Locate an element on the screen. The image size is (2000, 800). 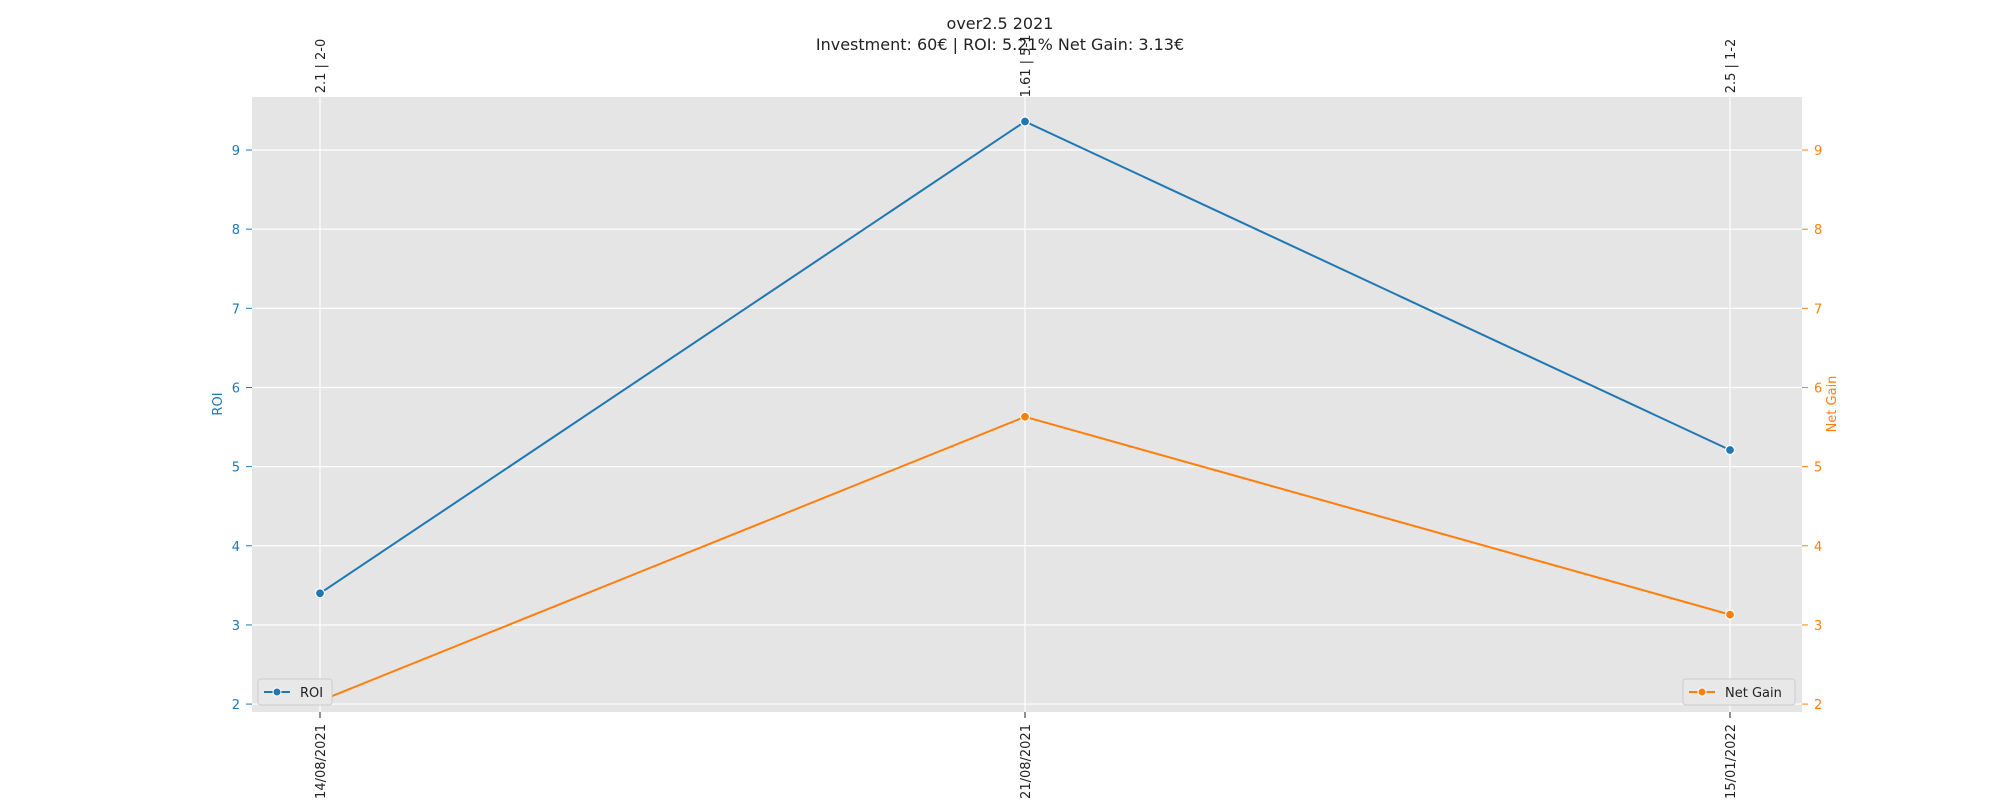
xtick-label-date: 14/08/2021 is located at coordinates (321, 761).